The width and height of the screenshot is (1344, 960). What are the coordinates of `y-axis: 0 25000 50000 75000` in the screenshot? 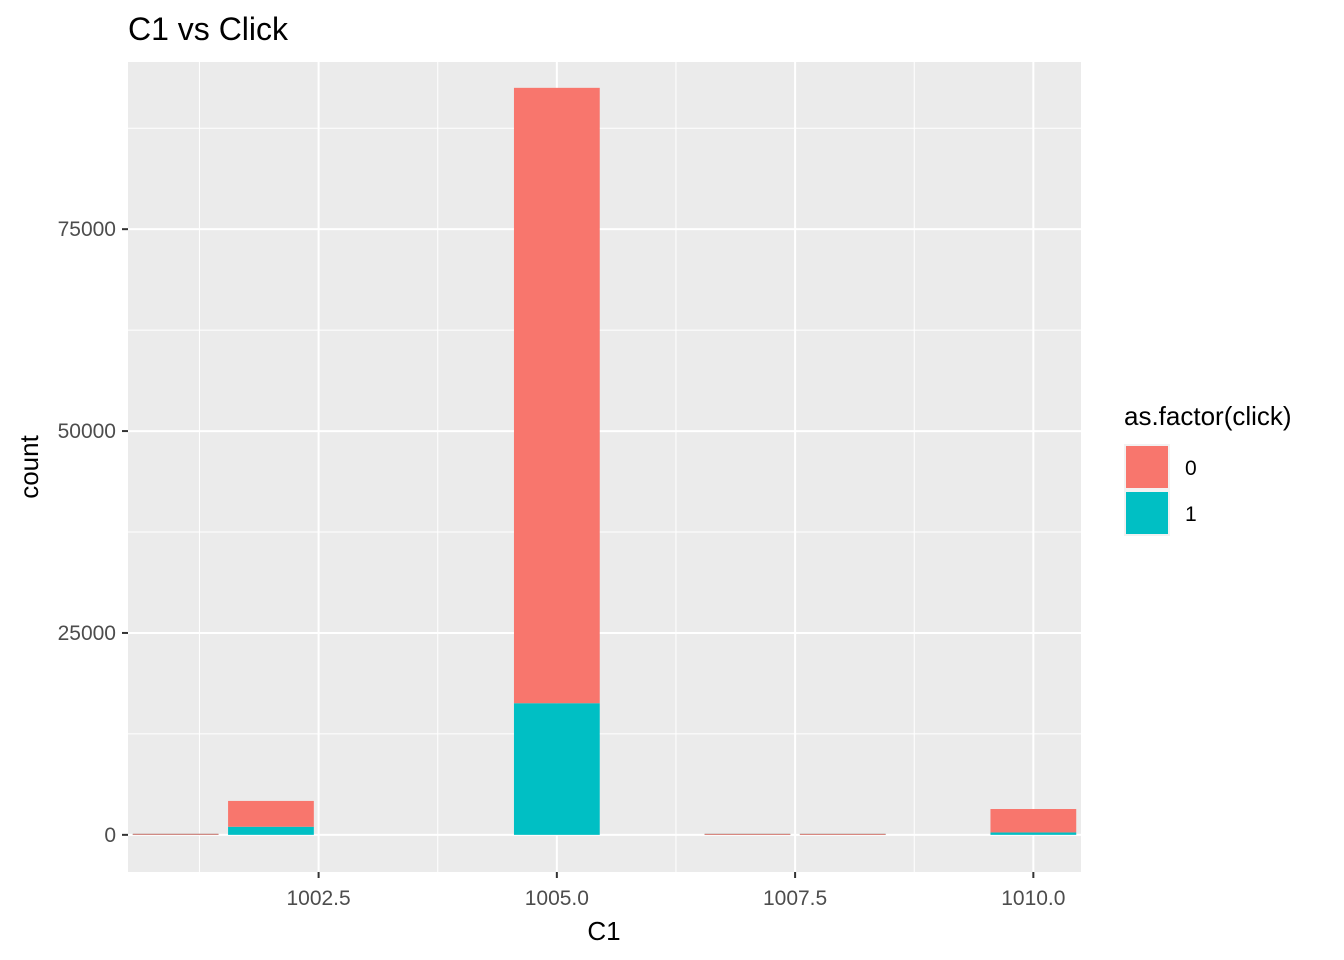 It's located at (93, 532).